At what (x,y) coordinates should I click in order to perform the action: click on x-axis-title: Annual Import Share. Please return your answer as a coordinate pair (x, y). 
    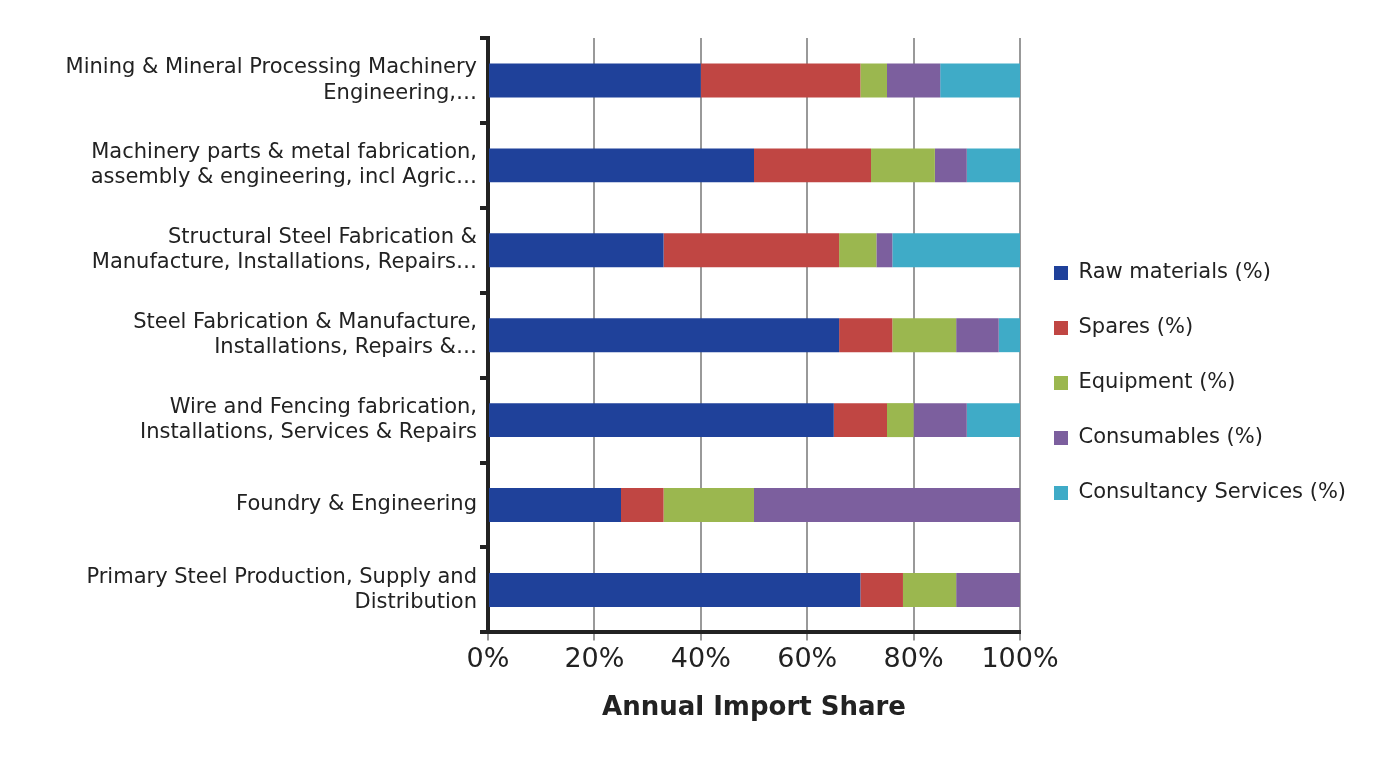
    Looking at the image, I should click on (754, 706).